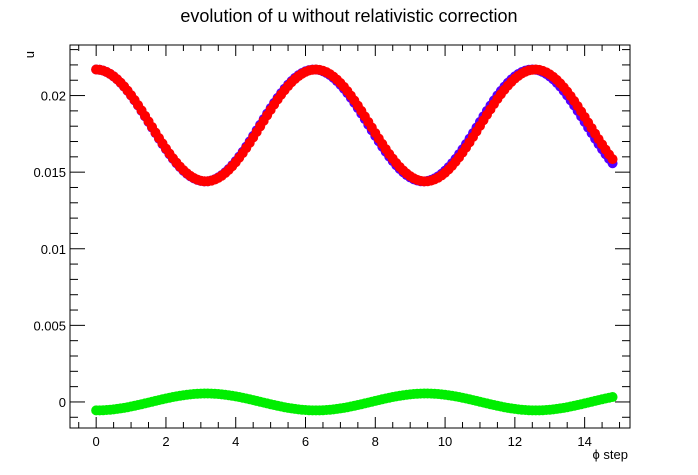 Image resolution: width=698 pixels, height=475 pixels. Describe the element at coordinates (62, 402) in the screenshot. I see `y-tick-label: 0` at that location.